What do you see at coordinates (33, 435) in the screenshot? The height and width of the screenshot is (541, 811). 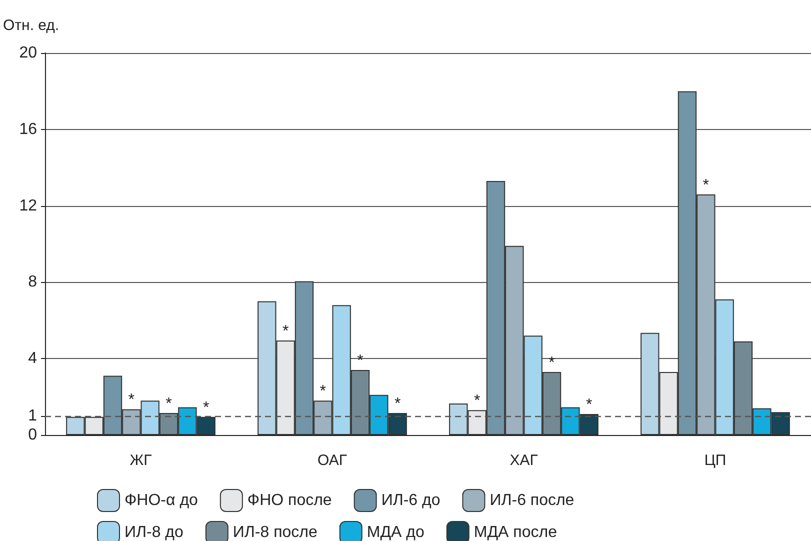 I see `y-tick-label: 0` at bounding box center [33, 435].